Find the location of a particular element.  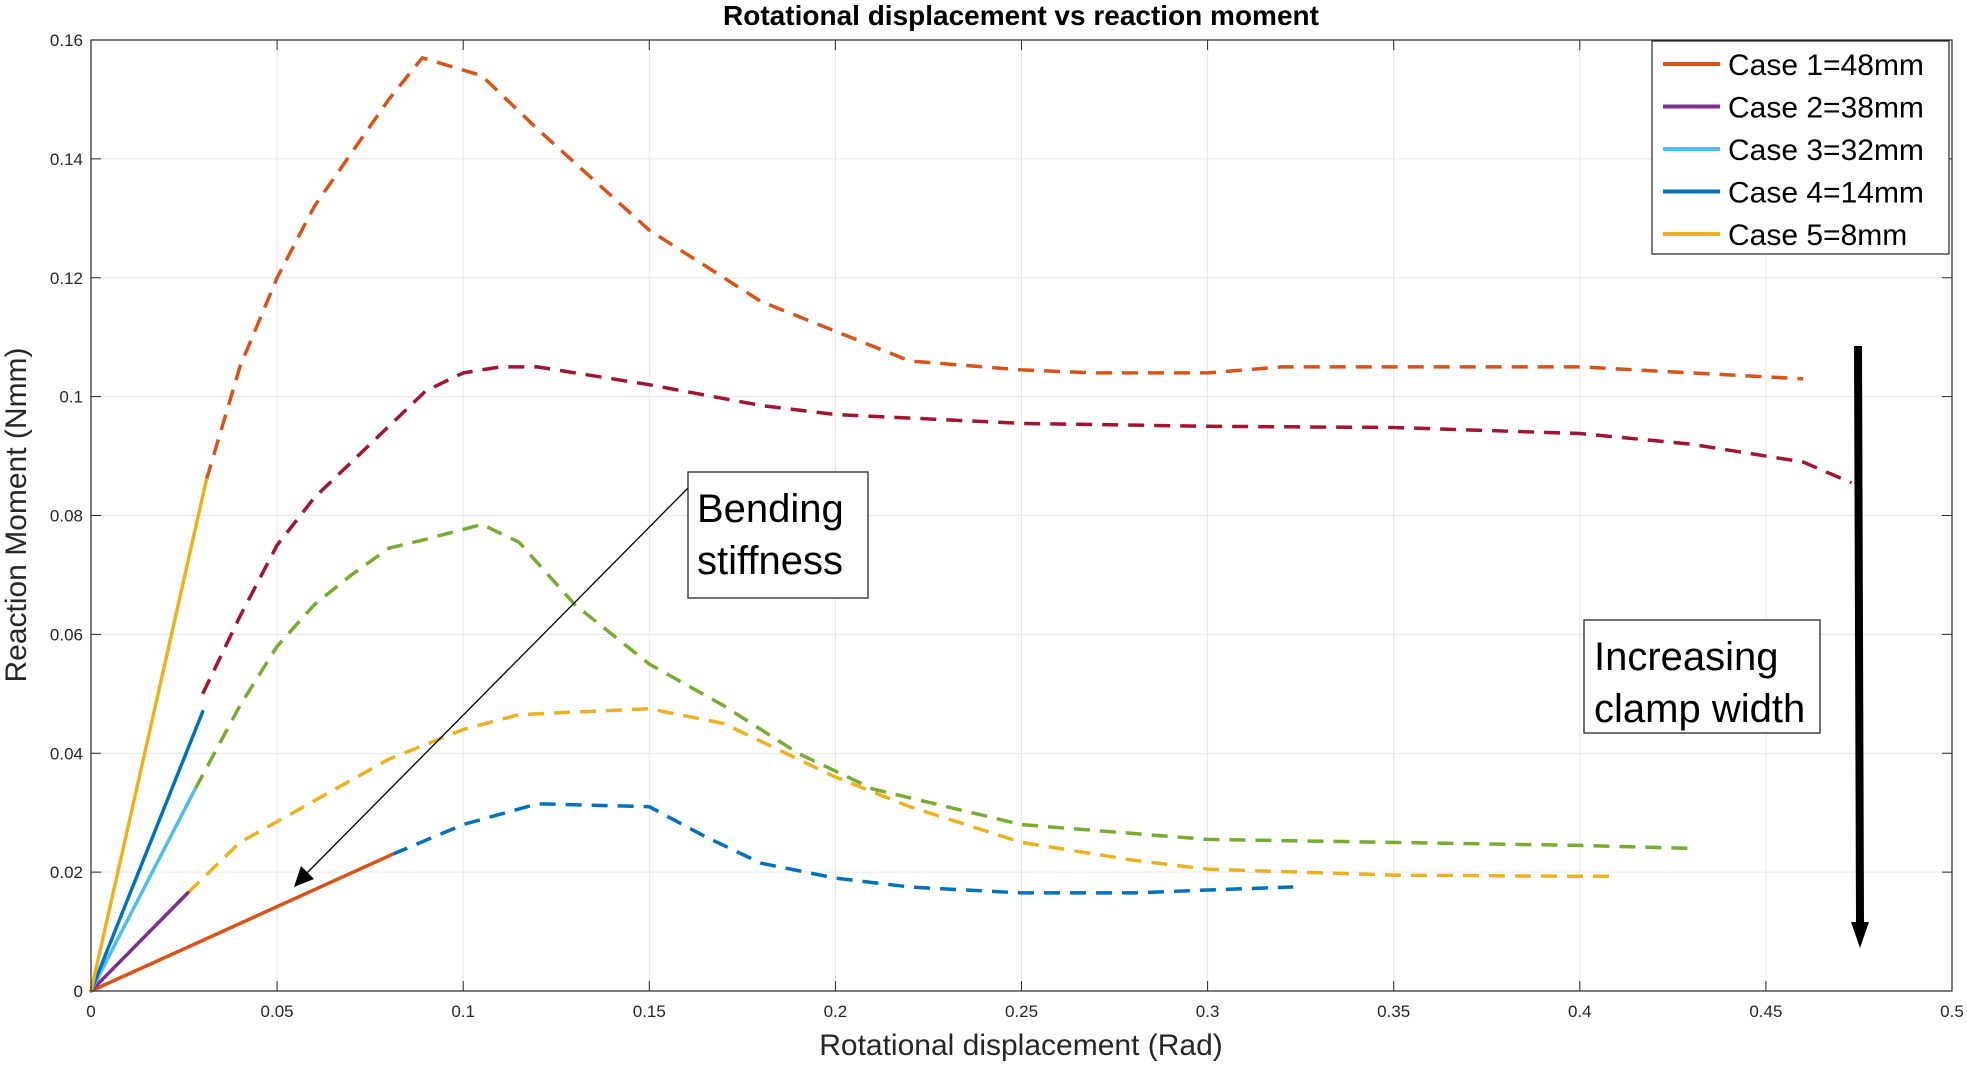

x-tick-label: 0 is located at coordinates (90, 1011).